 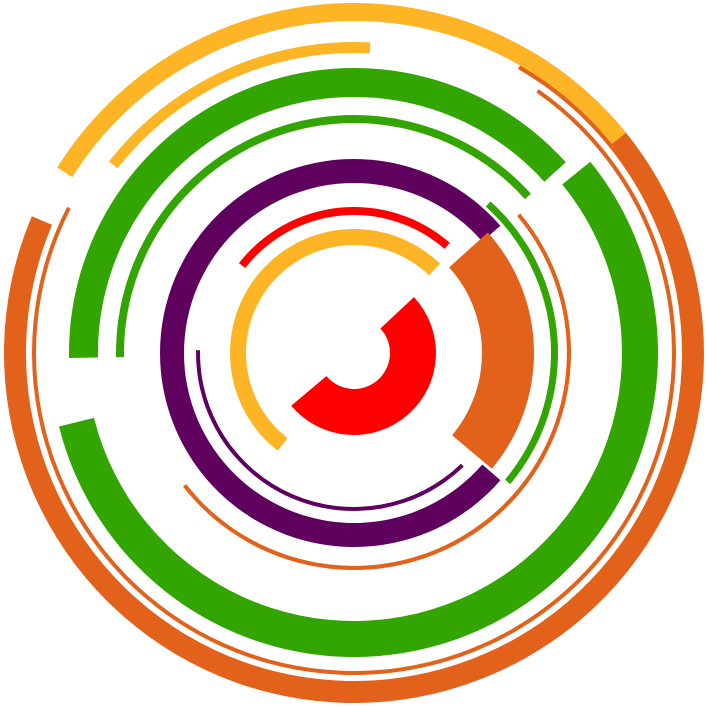 I want to click on right-orange-block-arc, so click(x=492, y=350).